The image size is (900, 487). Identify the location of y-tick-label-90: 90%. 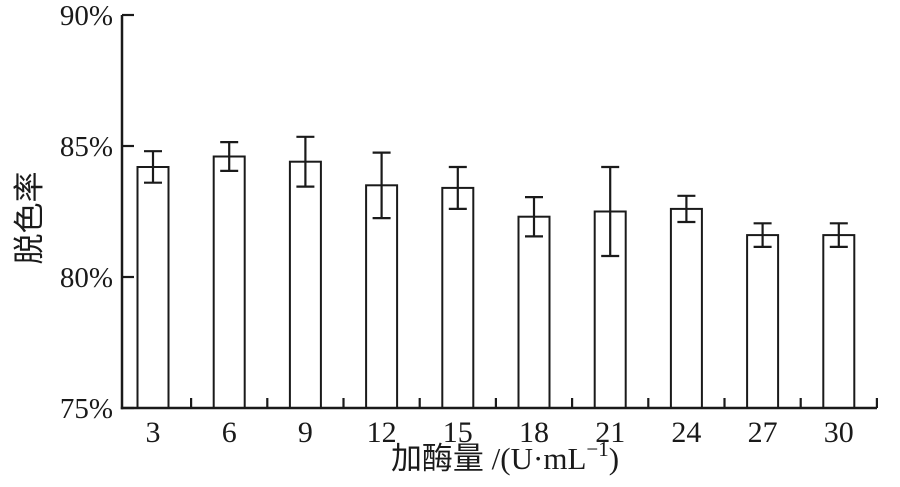
(86, 16).